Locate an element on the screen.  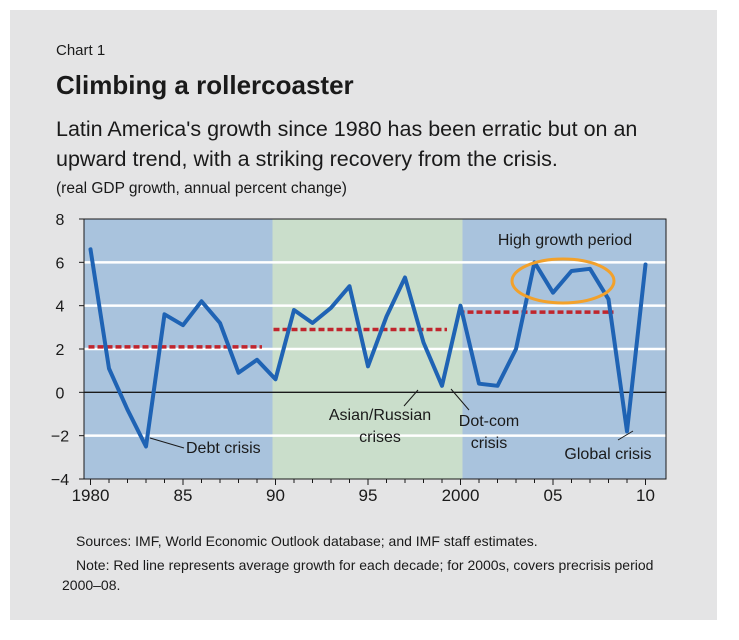
x-tick-label: 90 is located at coordinates (275, 495).